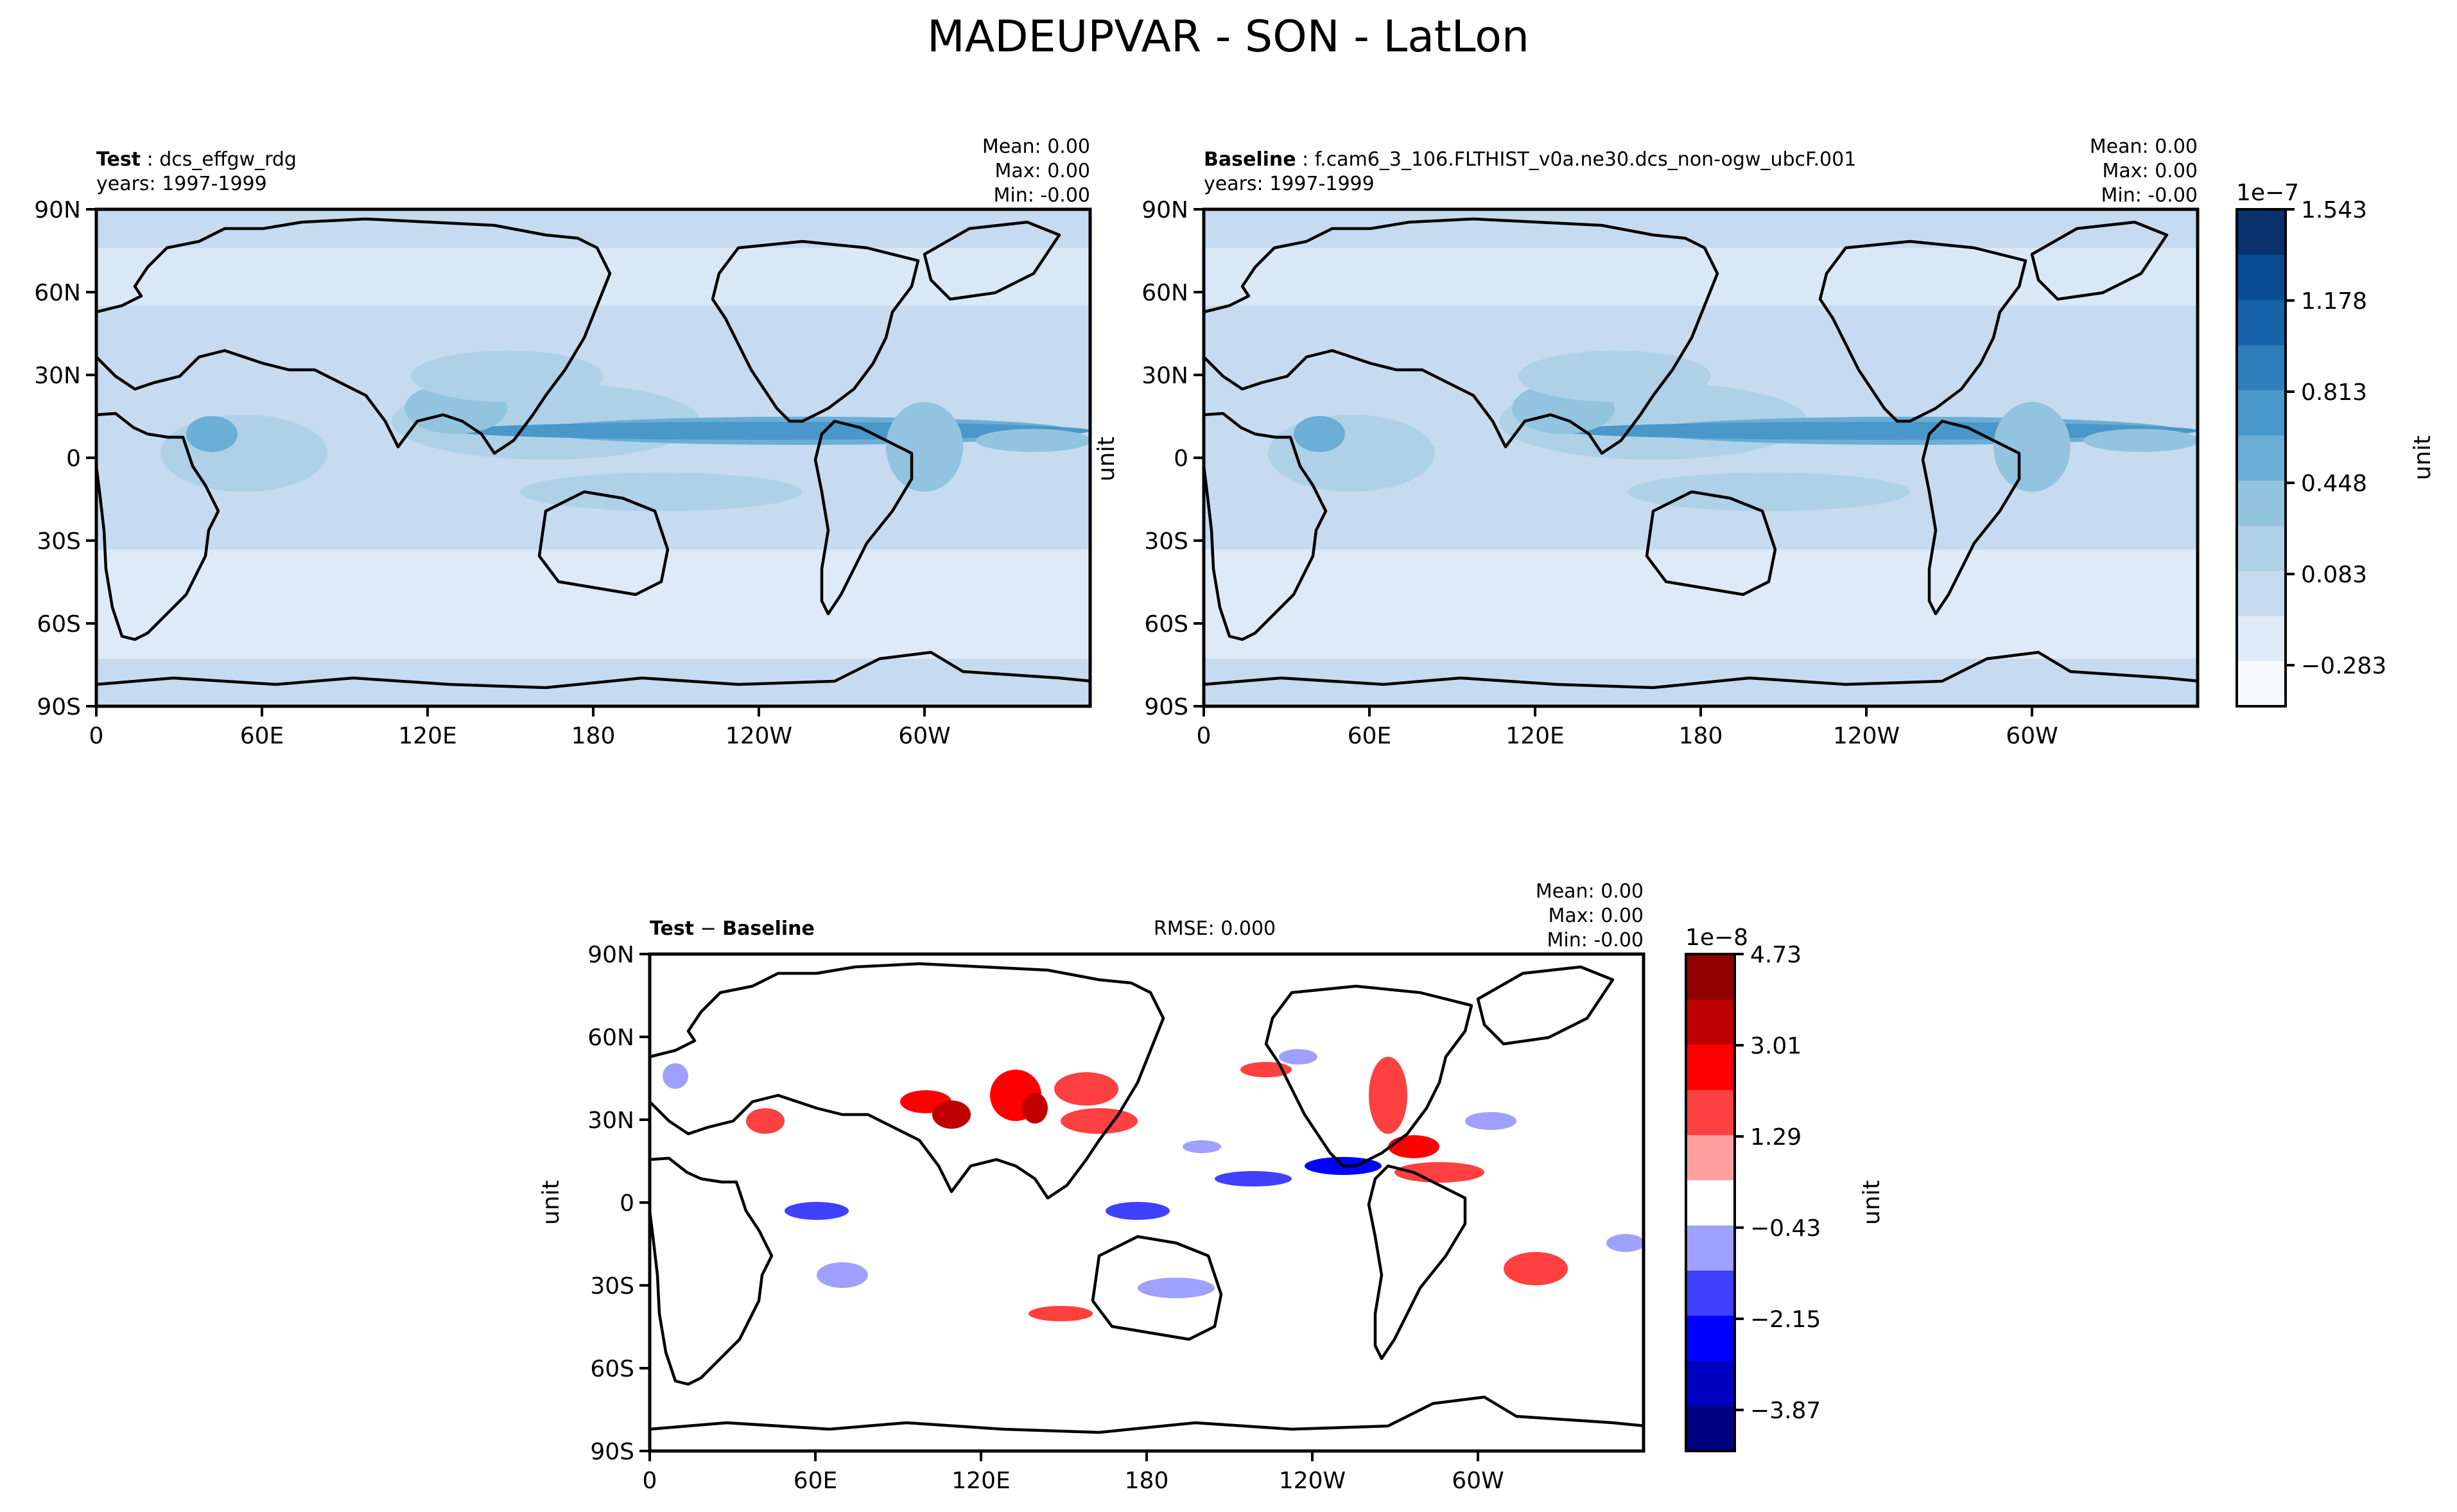 Image resolution: width=2457 pixels, height=1512 pixels. Describe the element at coordinates (2334, 484) in the screenshot. I see `colorbar-tick-label: 0.448` at that location.